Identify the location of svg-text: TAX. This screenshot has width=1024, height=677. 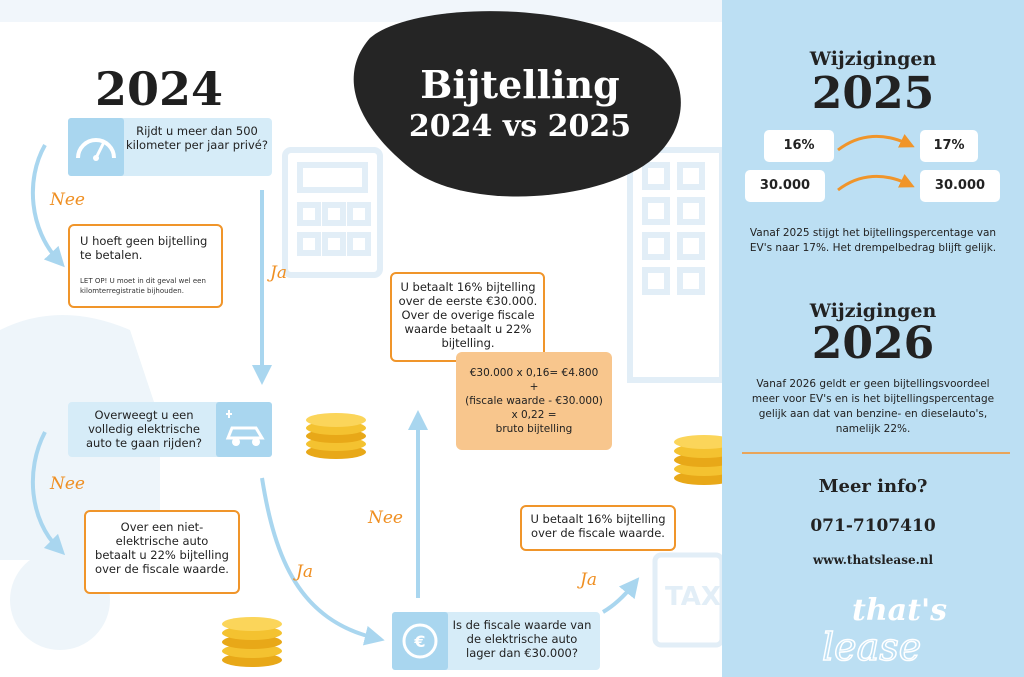
(693, 597).